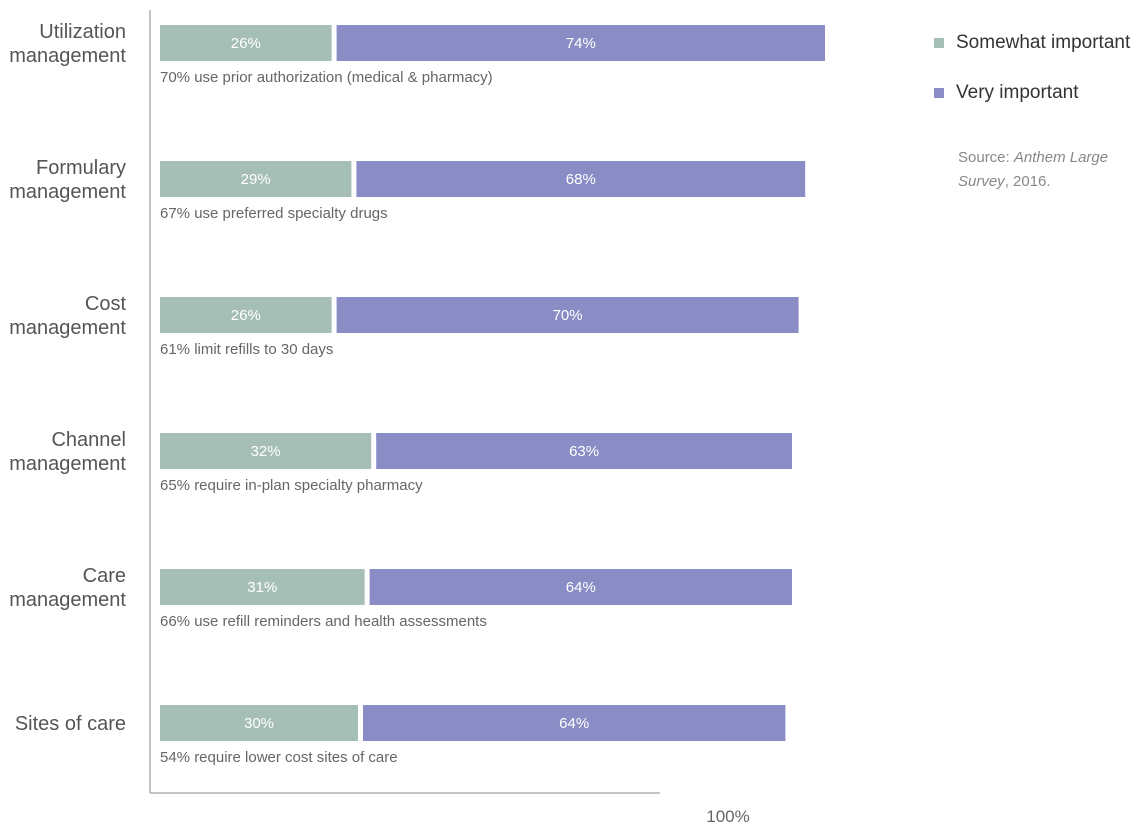 The image size is (1147, 827). I want to click on legend-item-somewhat: Somewhat important, so click(1032, 43).